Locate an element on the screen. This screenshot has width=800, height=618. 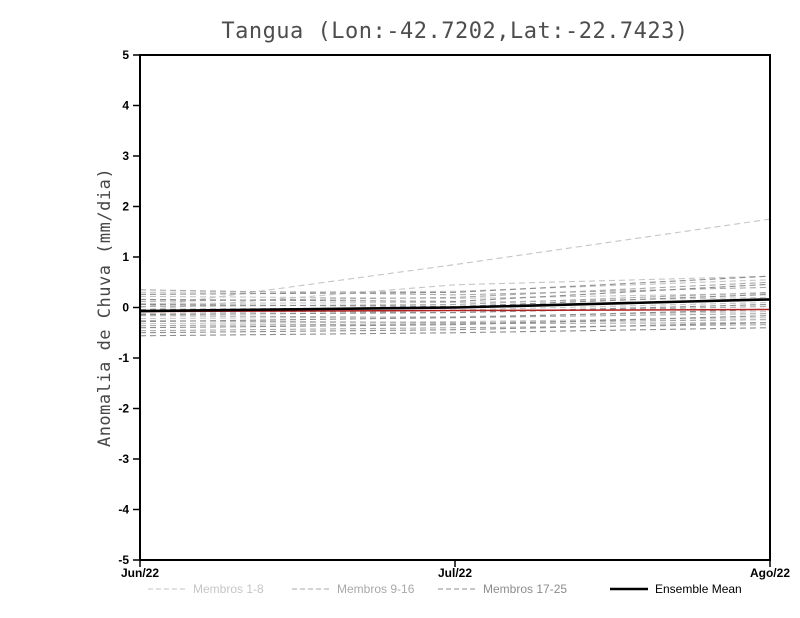
legend-label-4: Ensemble Mean is located at coordinates (698, 589).